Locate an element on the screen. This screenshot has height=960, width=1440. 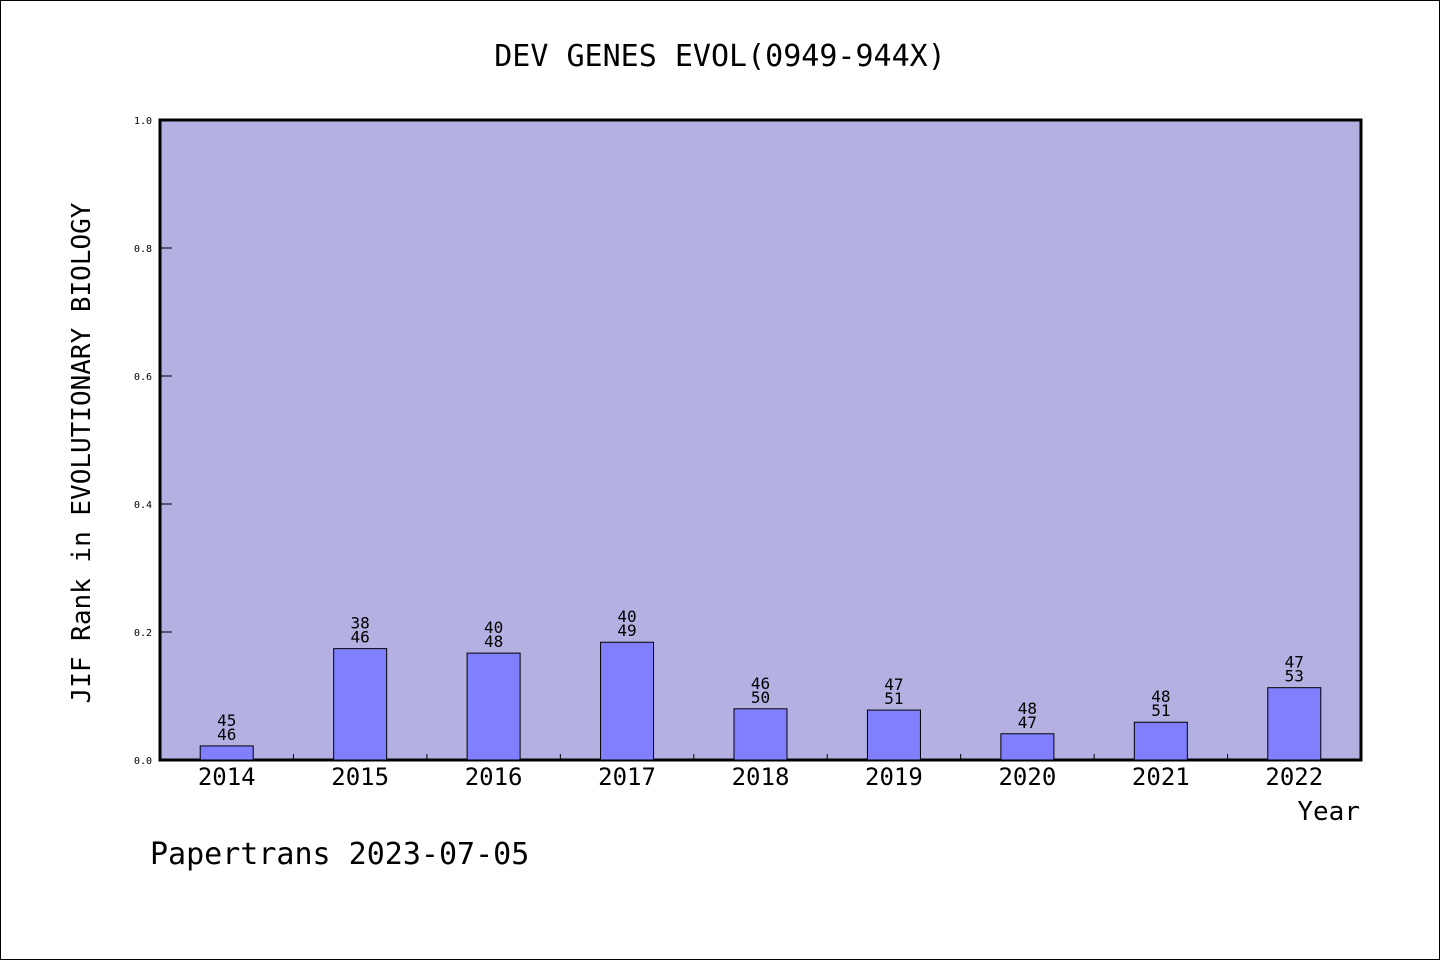
x-tick-label: 2021 is located at coordinates (1161, 777).